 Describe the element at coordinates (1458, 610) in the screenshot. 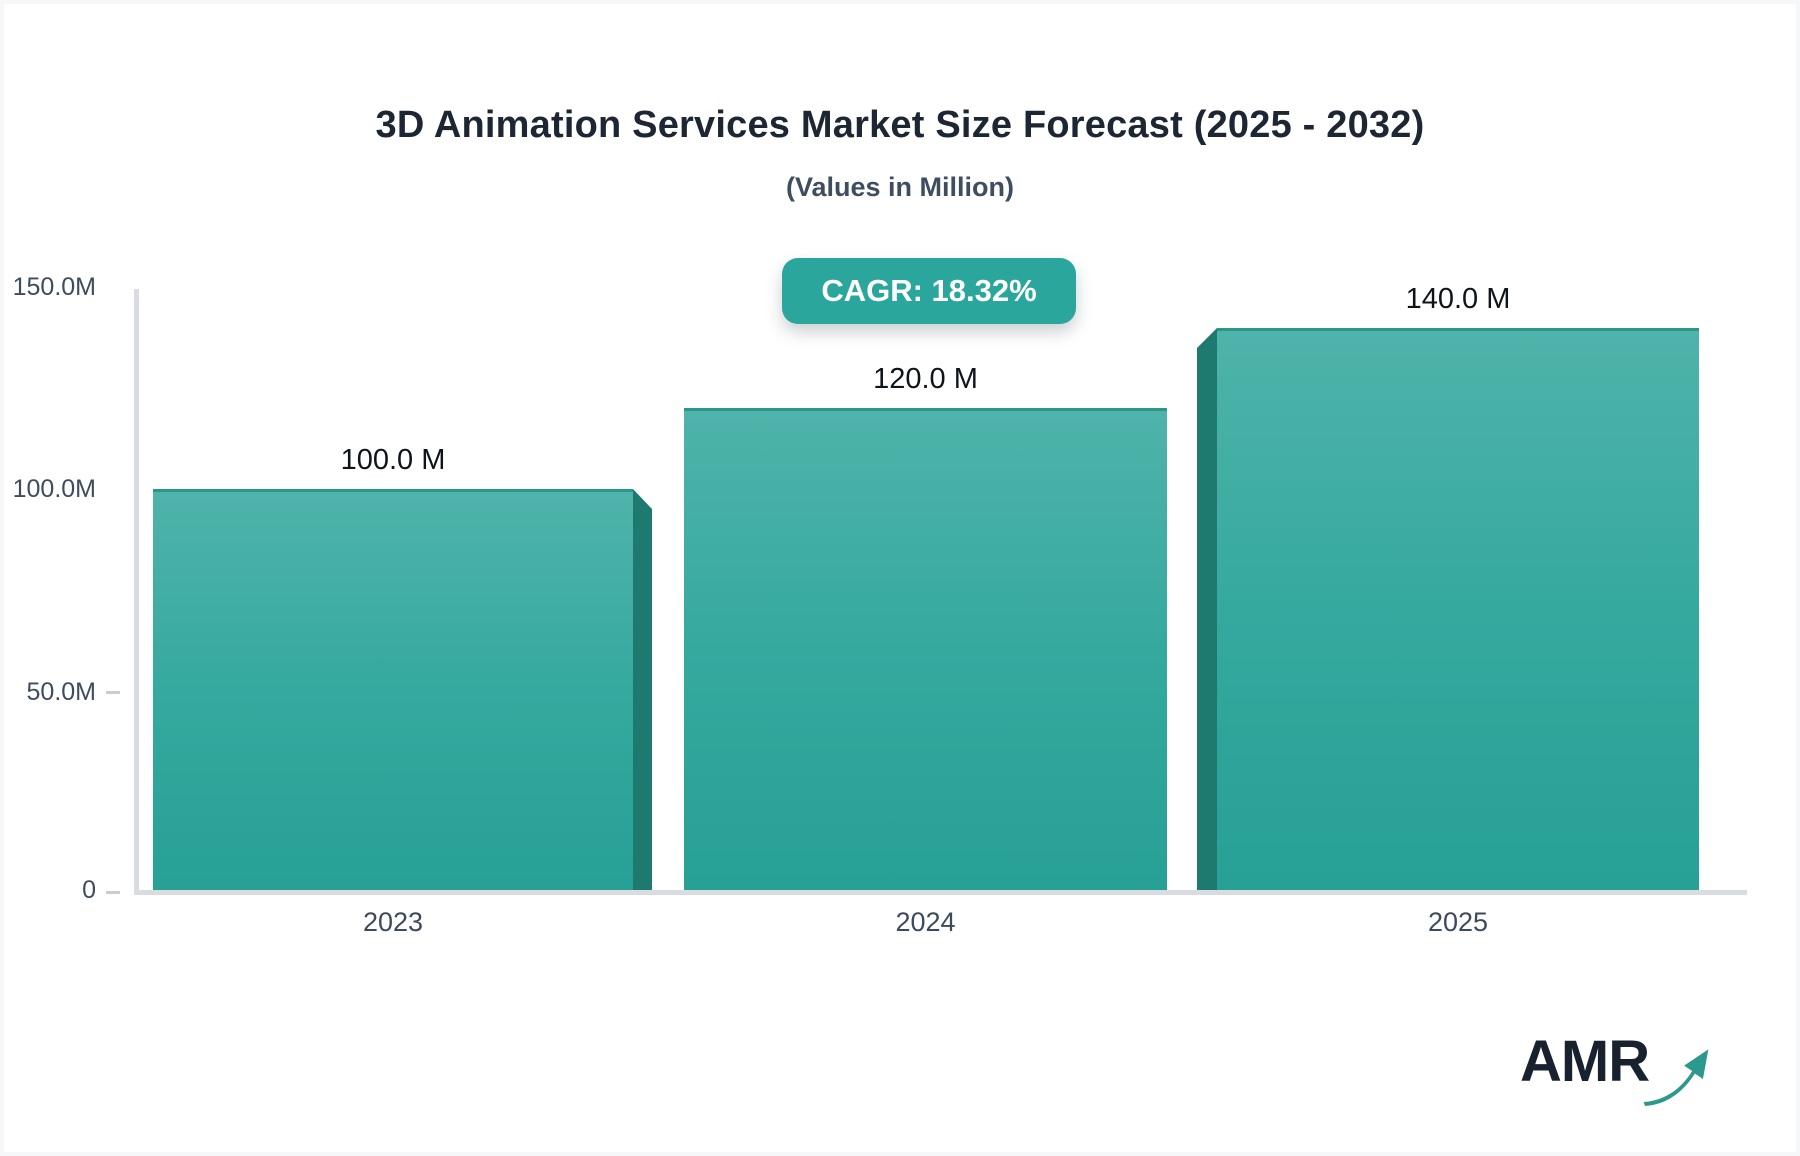

I see `bar-2025` at that location.